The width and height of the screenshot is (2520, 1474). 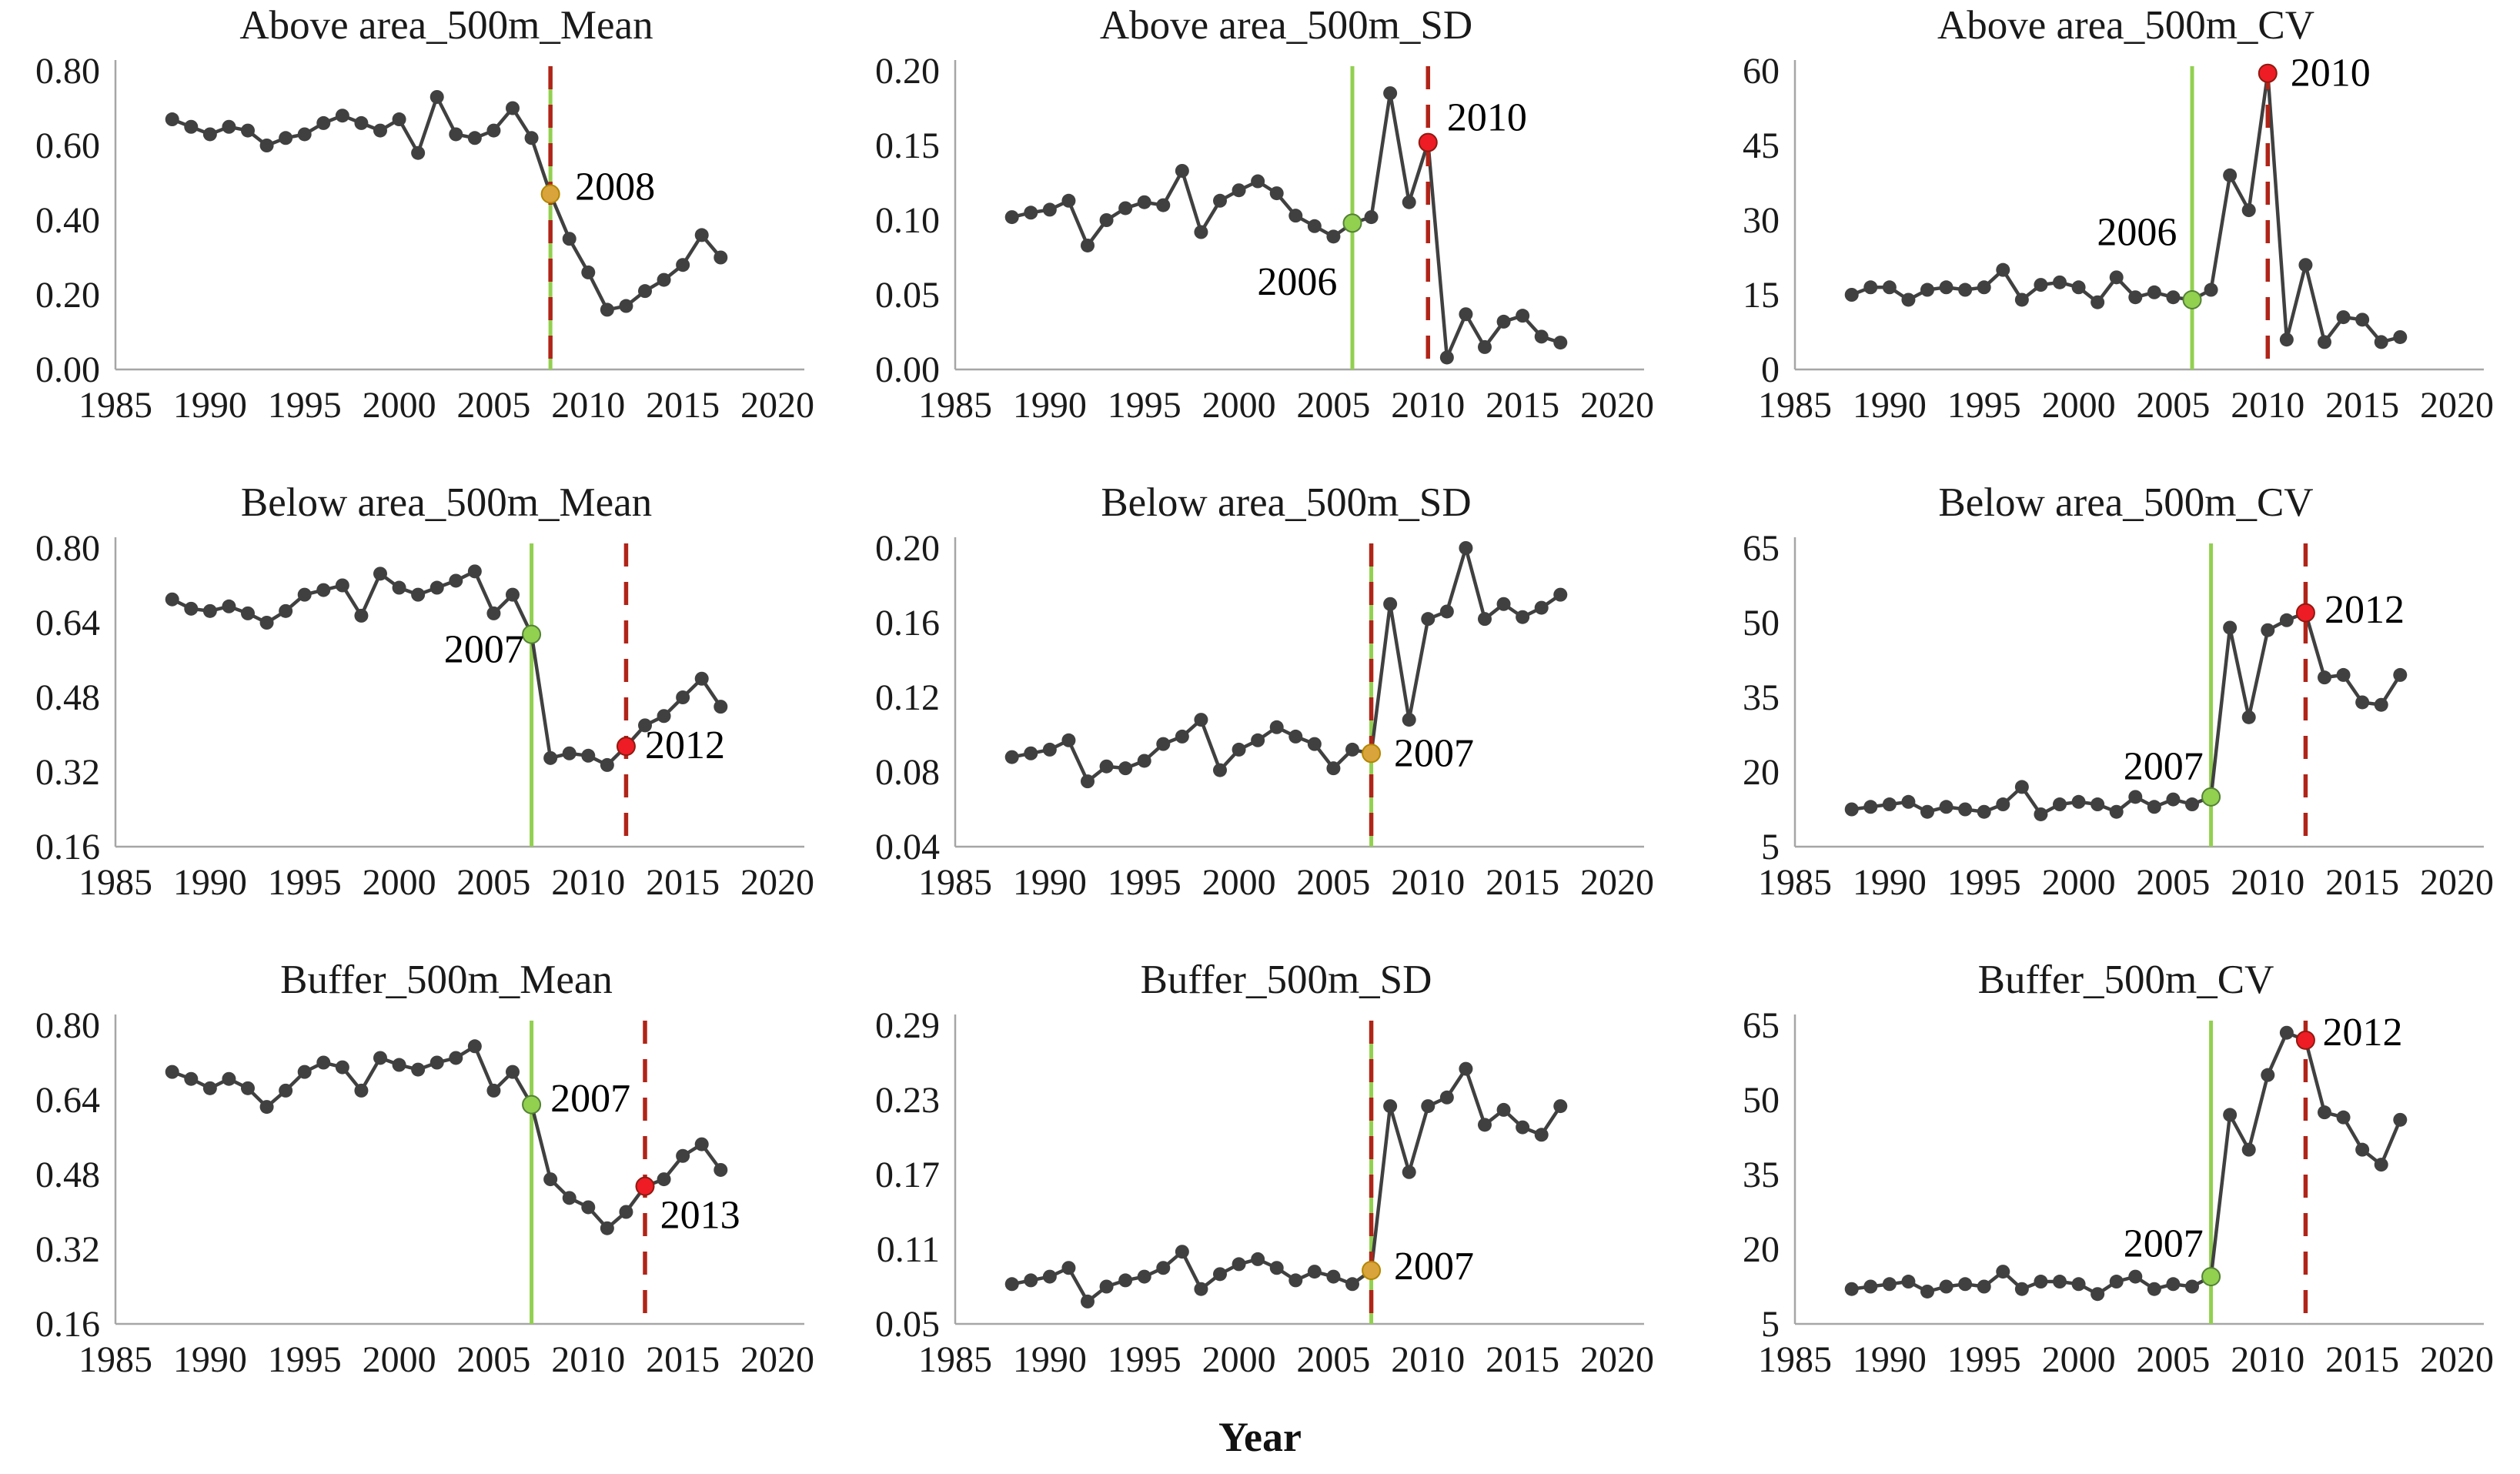 What do you see at coordinates (447, 1138) in the screenshot?
I see `series-line` at bounding box center [447, 1138].